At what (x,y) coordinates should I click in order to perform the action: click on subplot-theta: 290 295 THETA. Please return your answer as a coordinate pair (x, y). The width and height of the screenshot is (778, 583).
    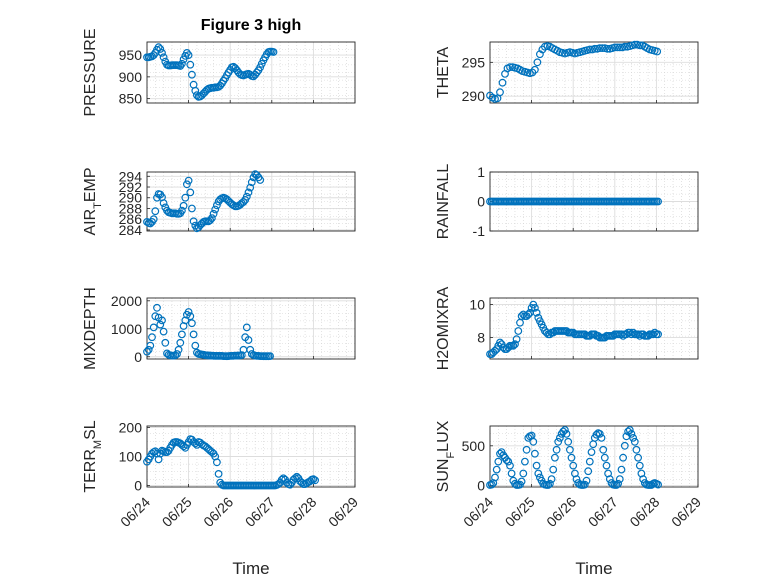
    Looking at the image, I should click on (567, 72).